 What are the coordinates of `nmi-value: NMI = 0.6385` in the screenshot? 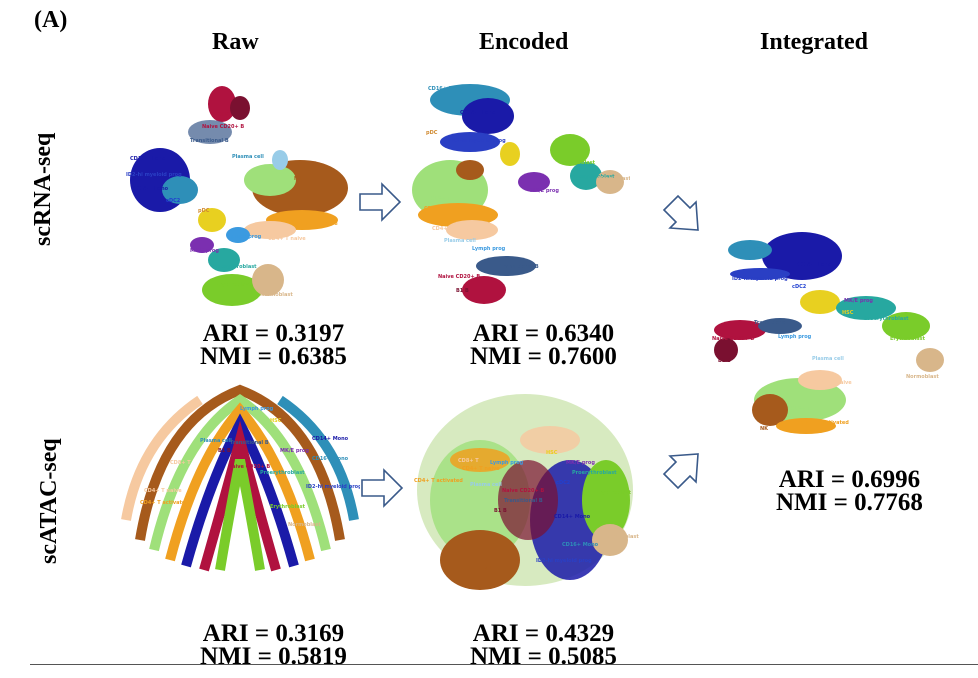 It's located at (273, 356).